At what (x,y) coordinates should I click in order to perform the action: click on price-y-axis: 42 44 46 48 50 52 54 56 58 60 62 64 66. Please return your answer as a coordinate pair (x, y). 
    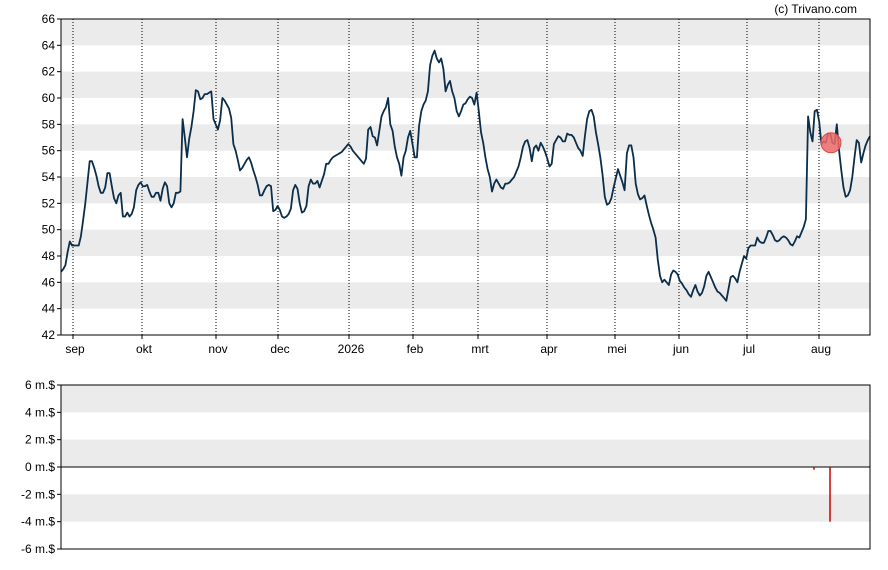
    Looking at the image, I should click on (51, 177).